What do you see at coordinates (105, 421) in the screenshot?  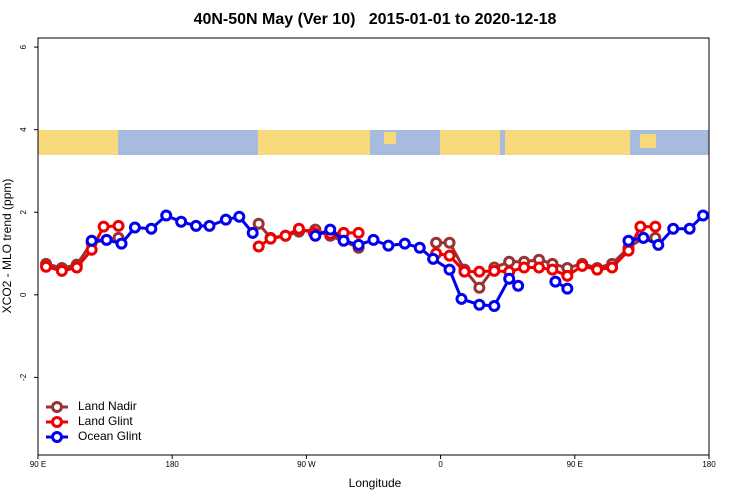 I see `legend-label: Land Glint` at bounding box center [105, 421].